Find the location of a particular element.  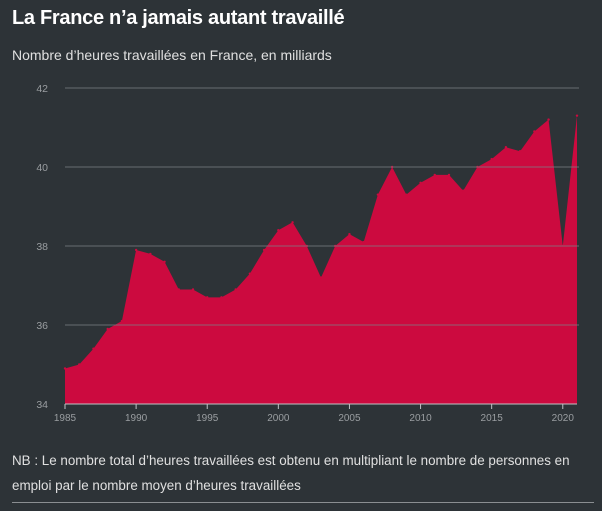

data-point-1997 is located at coordinates (235, 289).